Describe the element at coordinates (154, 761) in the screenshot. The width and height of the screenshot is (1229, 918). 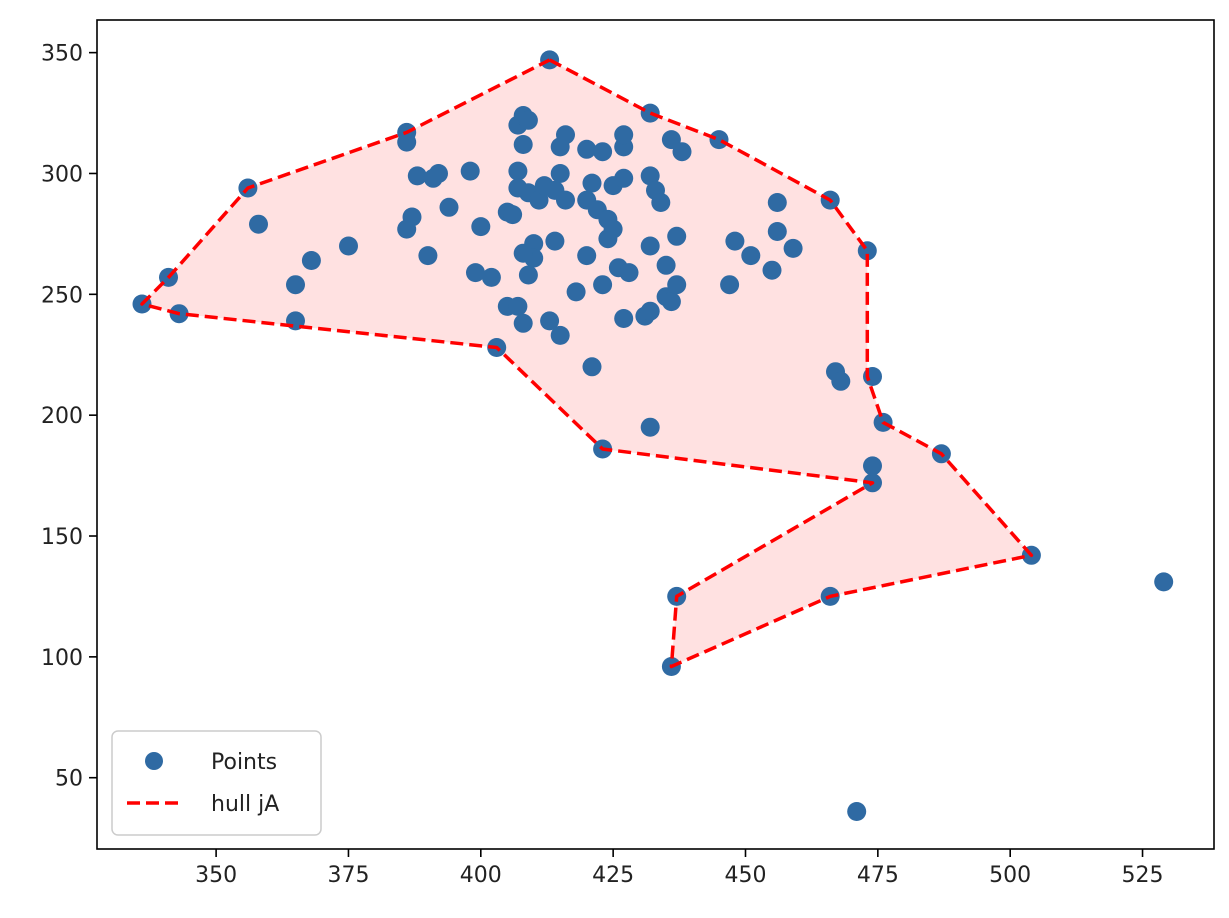
I see `legend-marker-points` at that location.